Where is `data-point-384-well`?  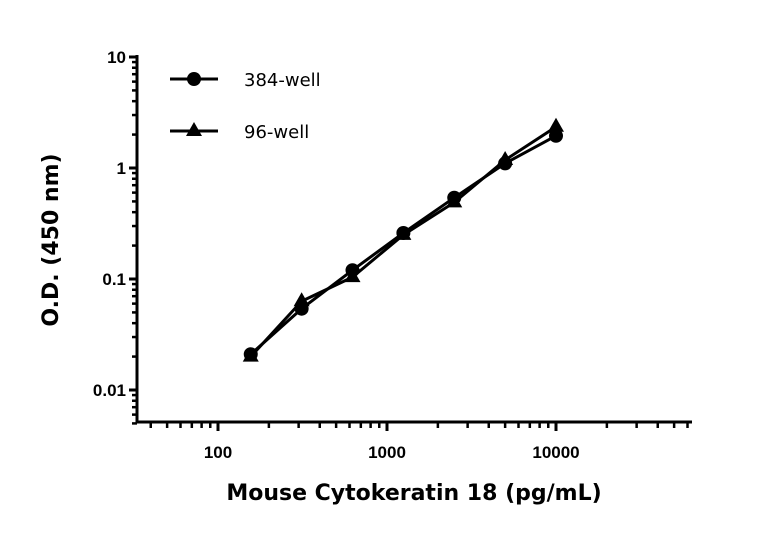 data-point-384-well is located at coordinates (556, 135).